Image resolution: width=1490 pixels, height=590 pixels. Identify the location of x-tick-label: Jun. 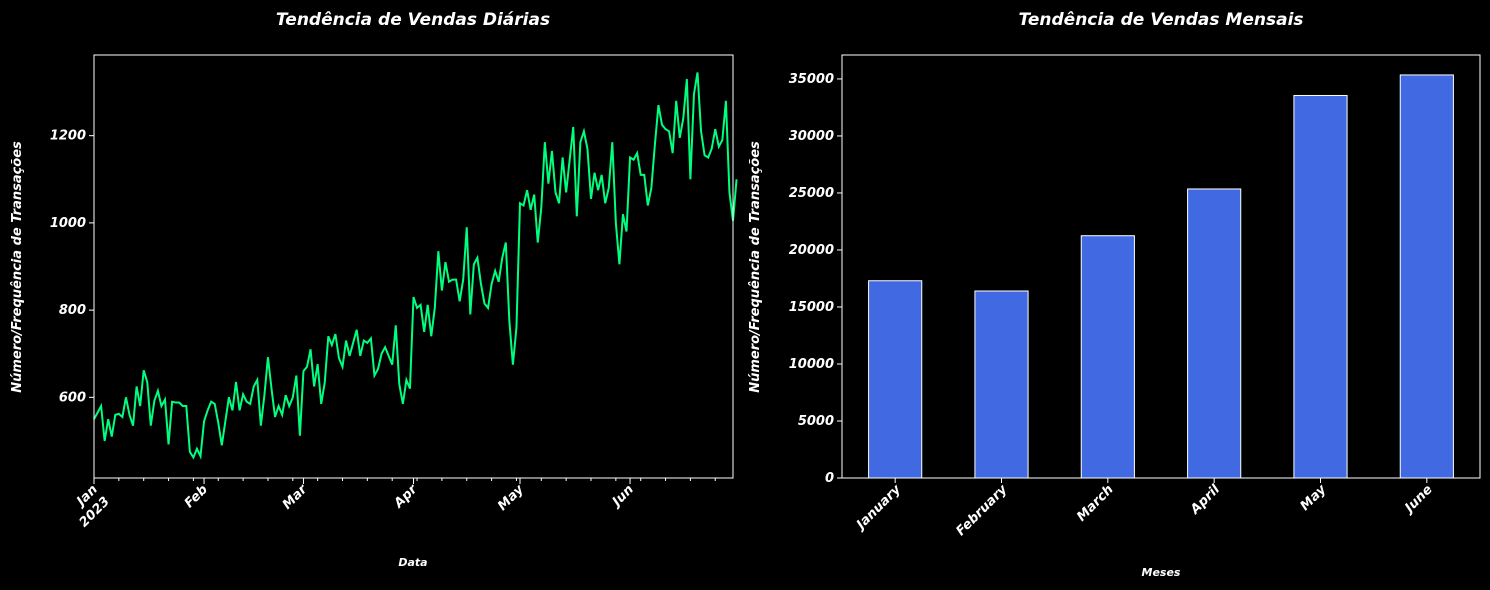
(622, 496).